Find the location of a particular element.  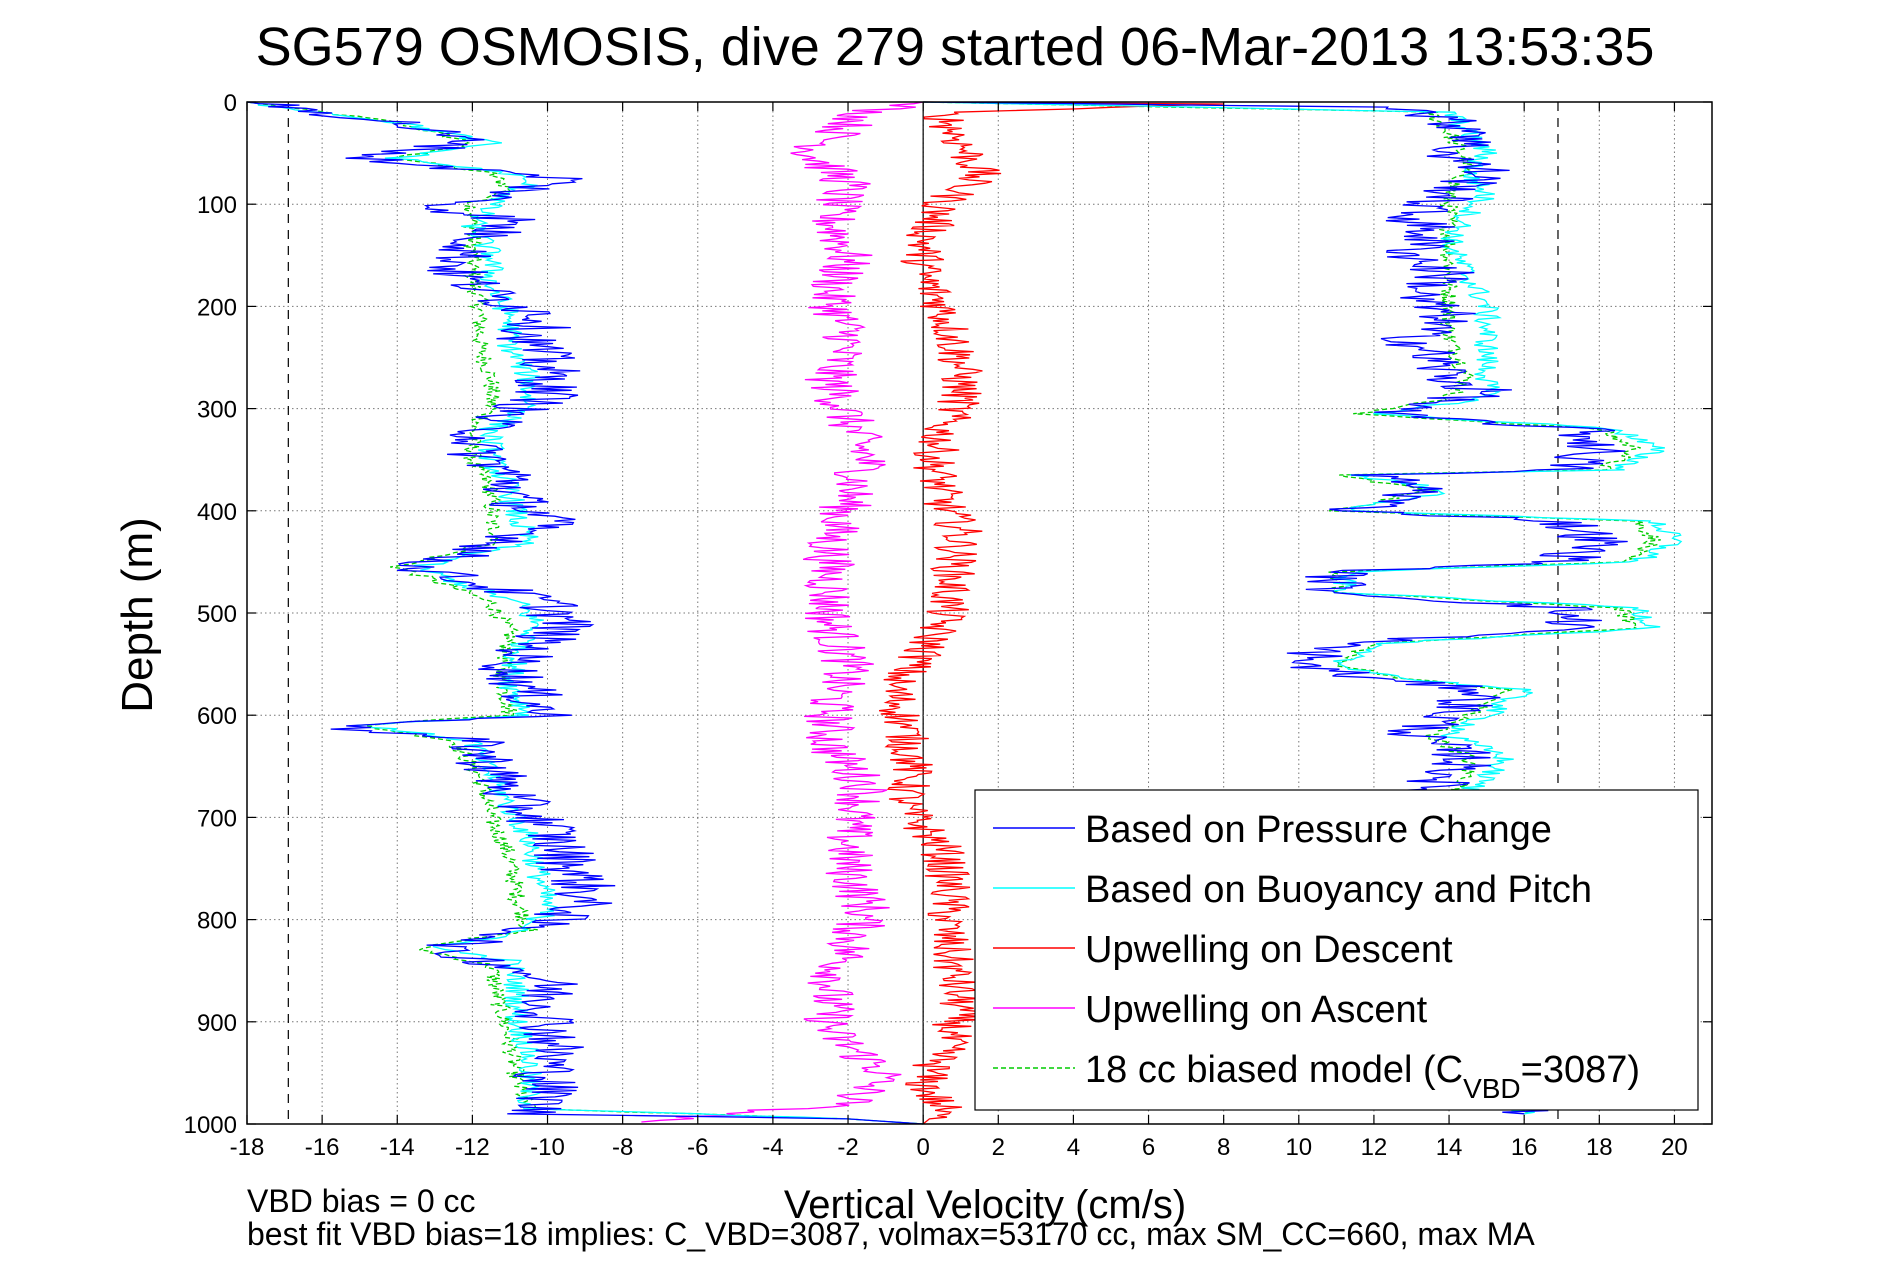

y-tick-label: 300 is located at coordinates (217, 410).